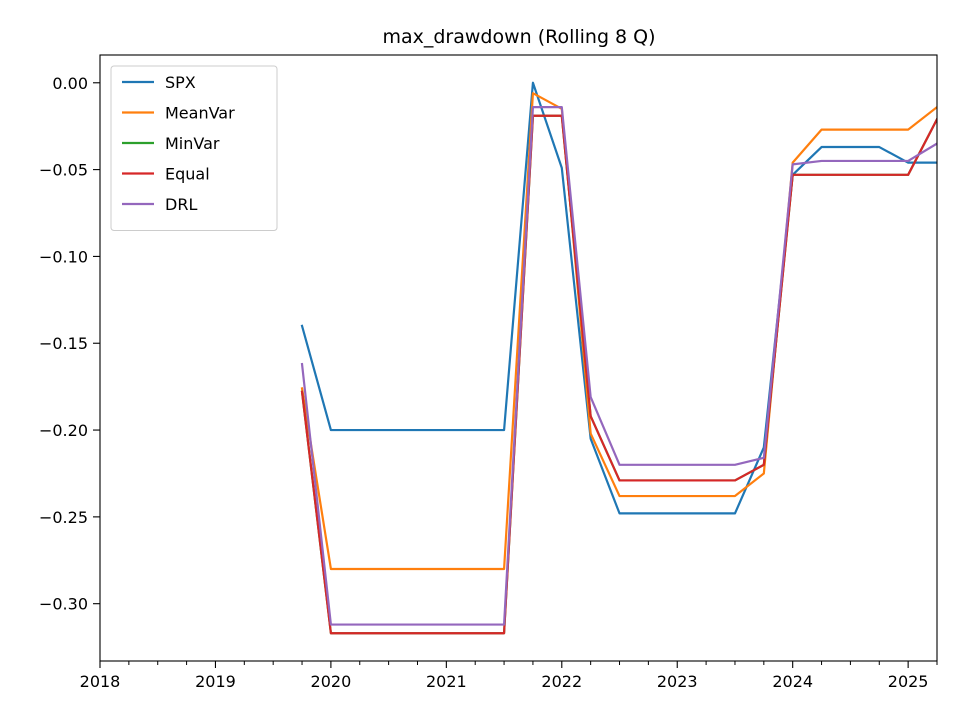 The width and height of the screenshot is (960, 720). What do you see at coordinates (200, 113) in the screenshot?
I see `legend-label-meanvar: MeanVar` at bounding box center [200, 113].